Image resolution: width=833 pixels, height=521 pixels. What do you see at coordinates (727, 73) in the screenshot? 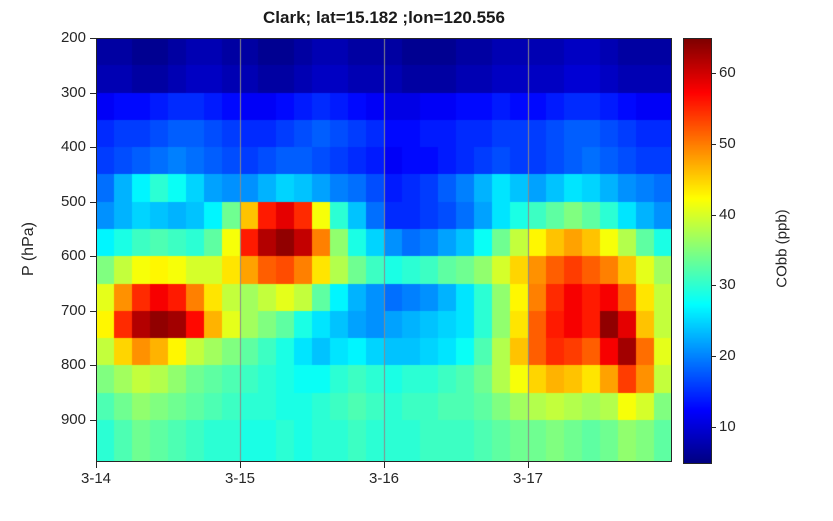
I see `colorbar-tick-label: 60` at bounding box center [727, 73].